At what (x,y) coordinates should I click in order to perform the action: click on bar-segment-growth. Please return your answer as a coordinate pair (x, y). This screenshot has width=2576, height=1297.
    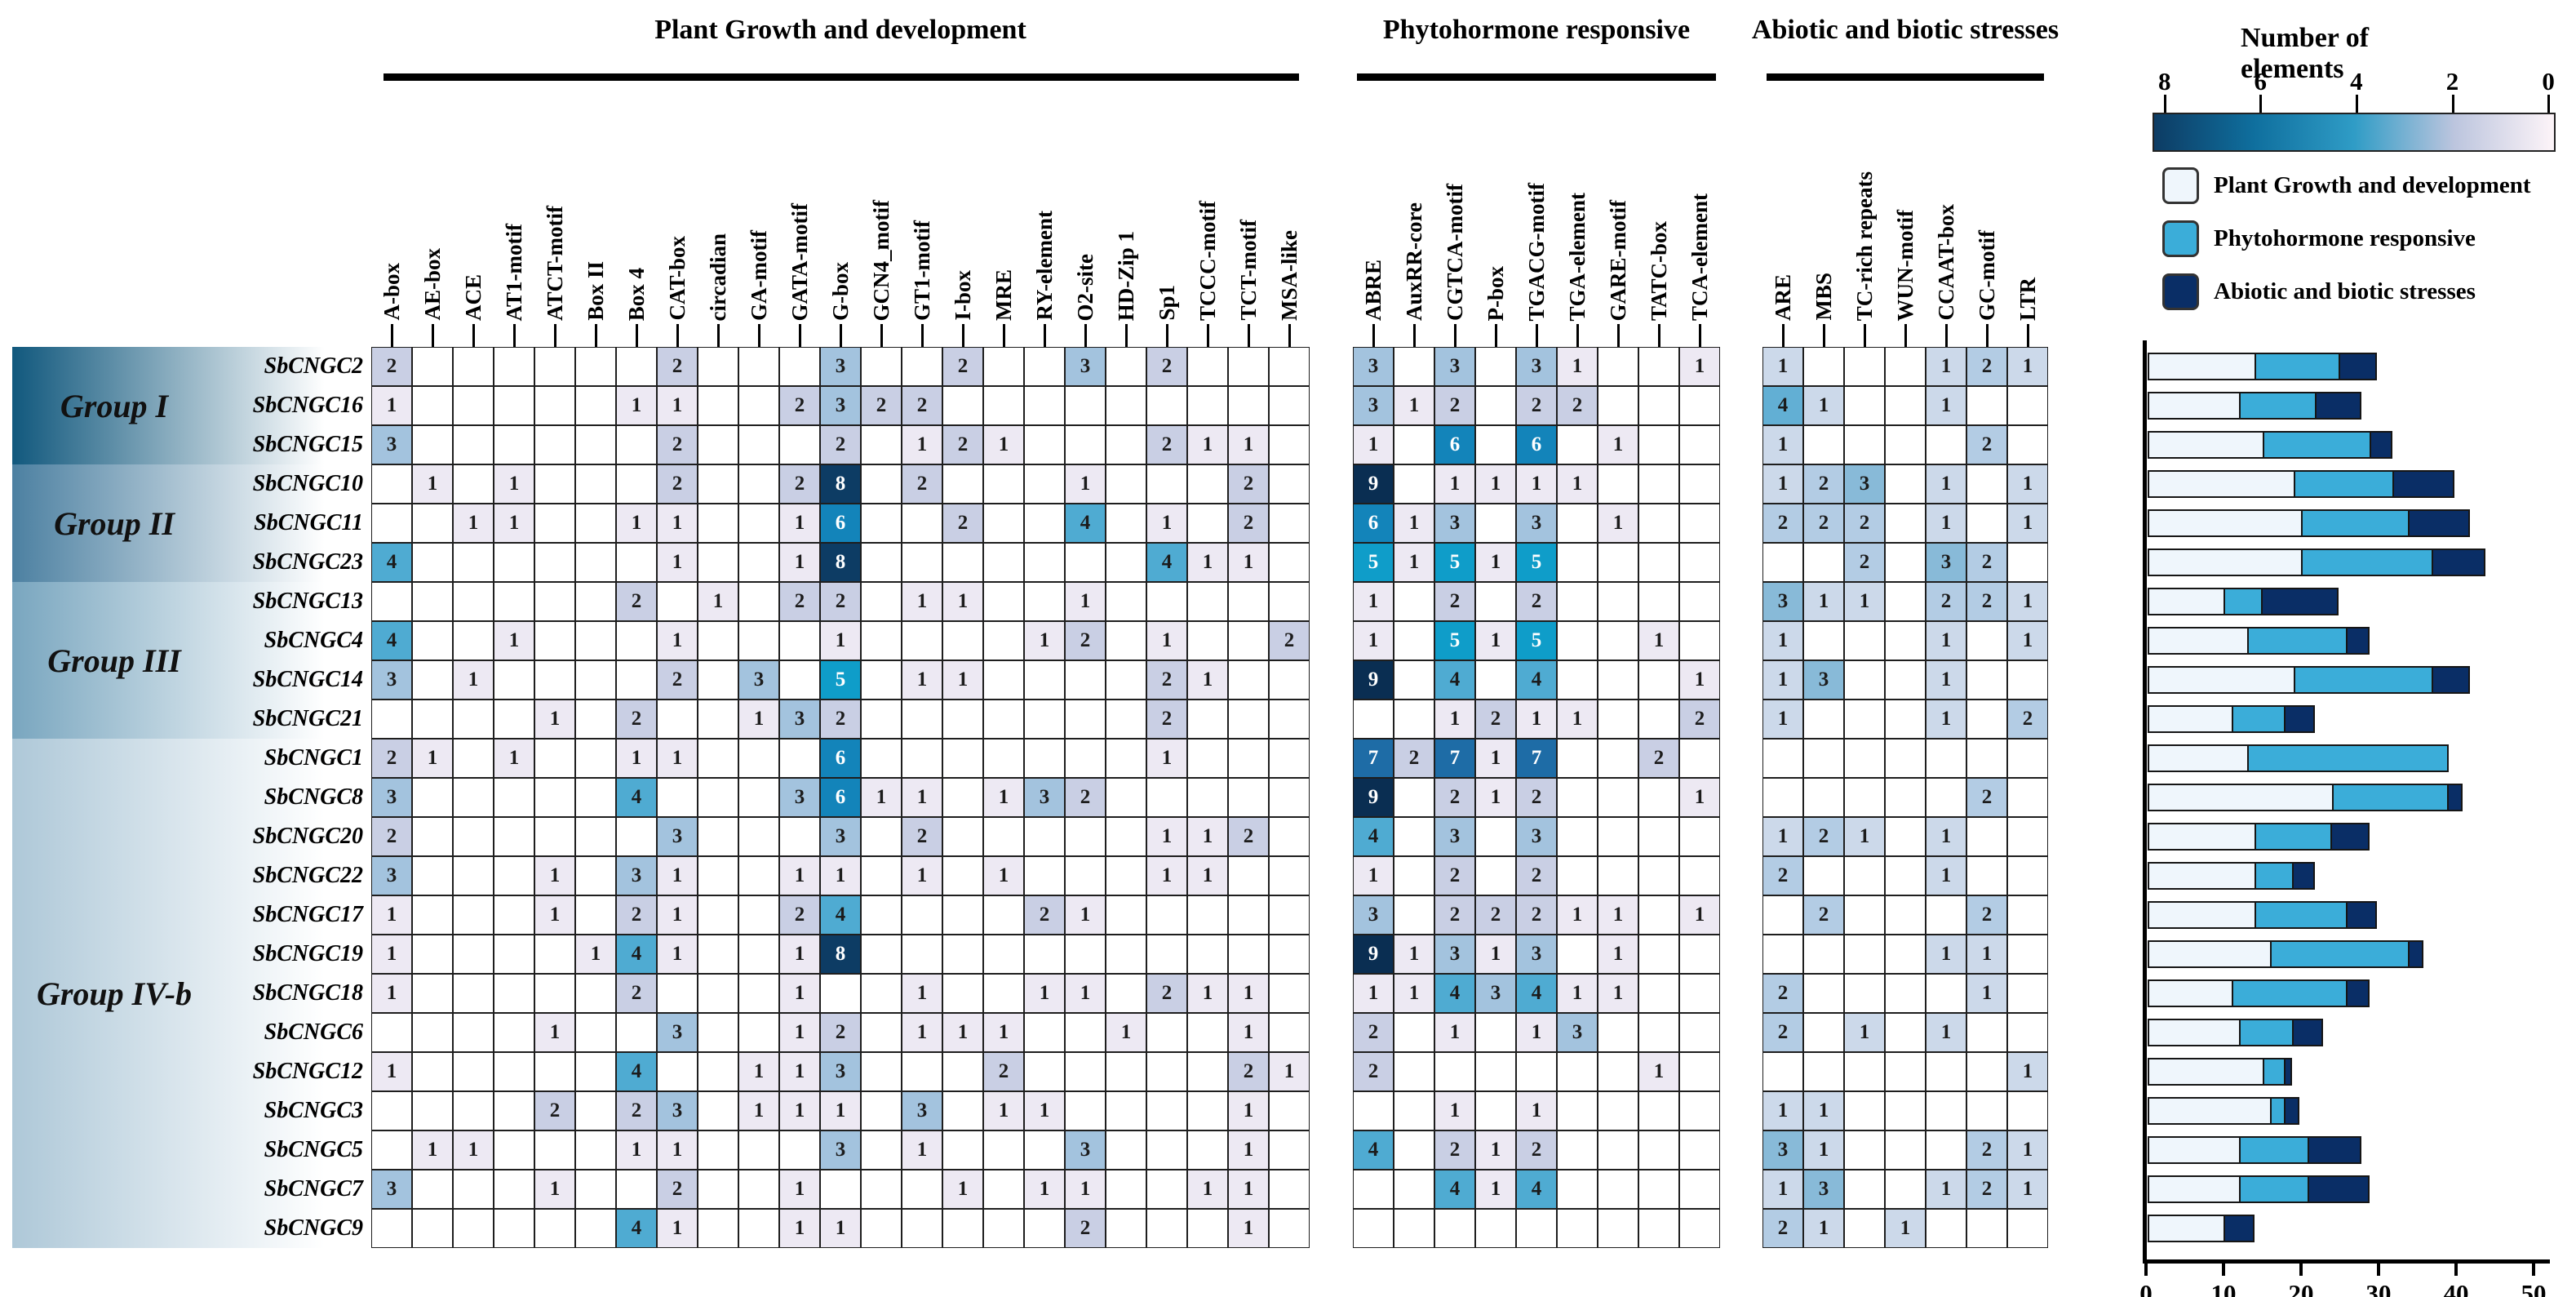
    Looking at the image, I should click on (2225, 563).